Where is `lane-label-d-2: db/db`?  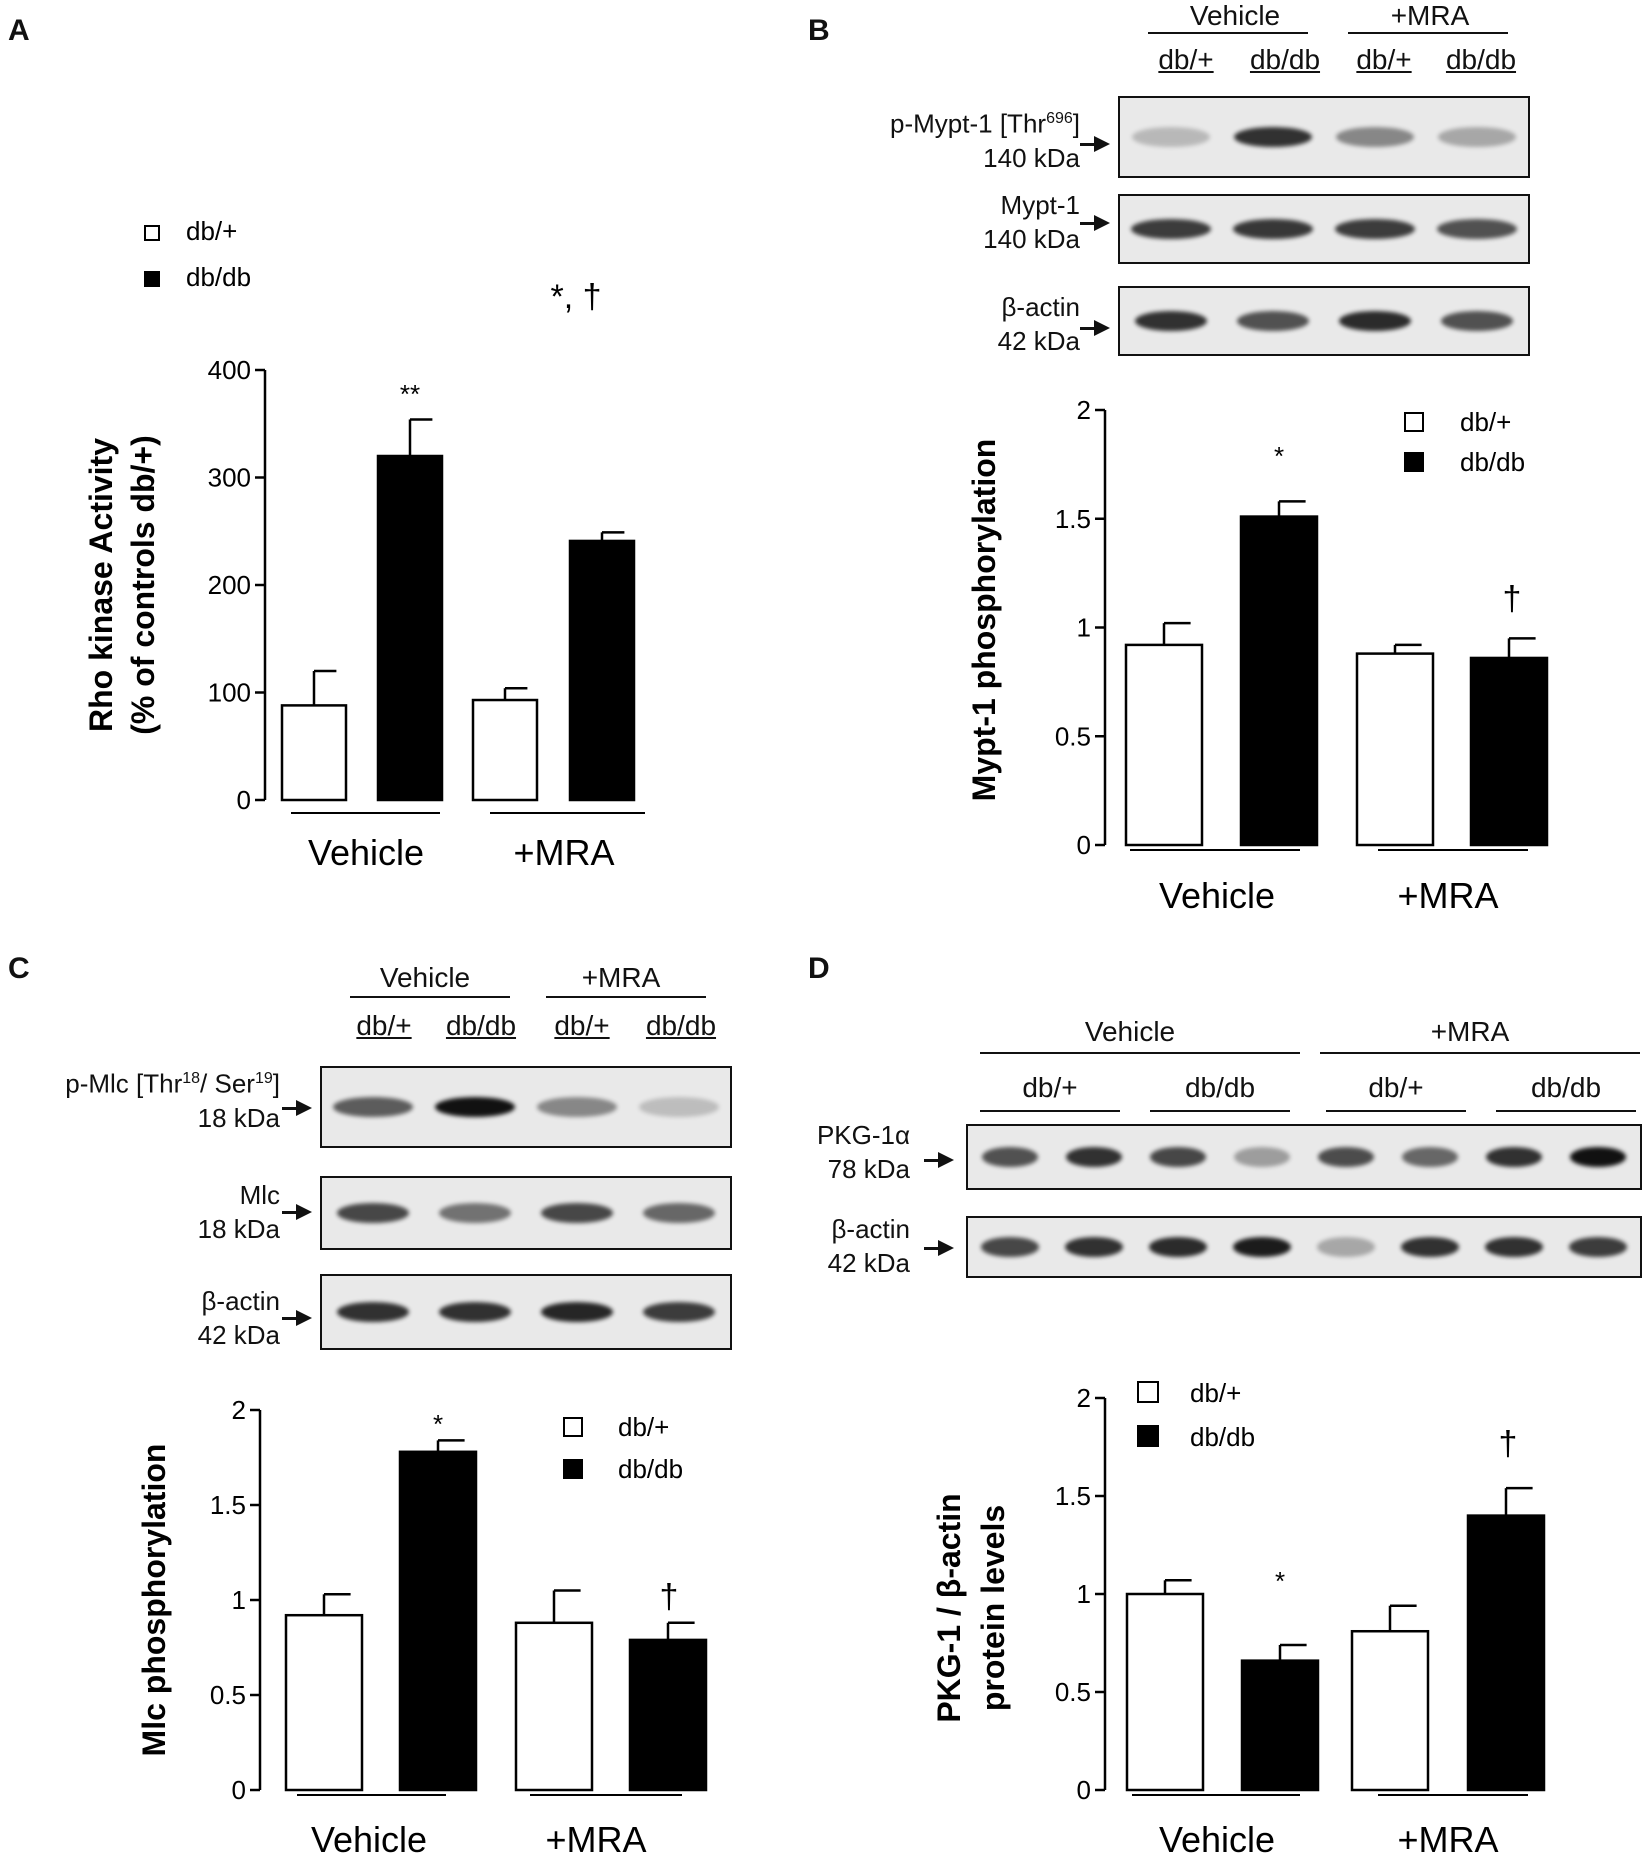 lane-label-d-2: db/db is located at coordinates (1220, 1087).